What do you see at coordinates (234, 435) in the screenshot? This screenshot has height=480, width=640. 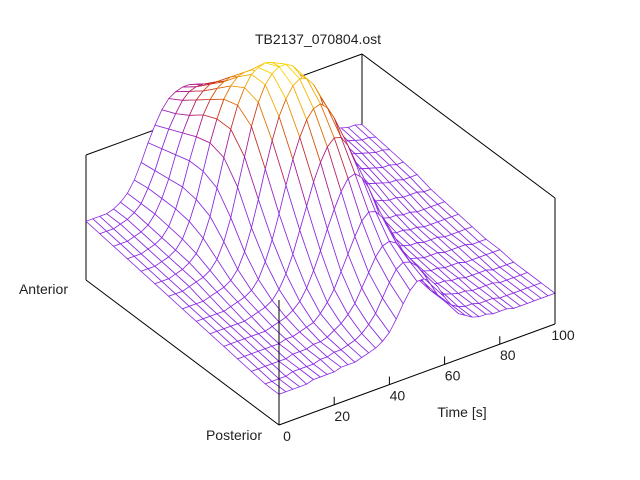 I see `y-label-front: Posterior` at bounding box center [234, 435].